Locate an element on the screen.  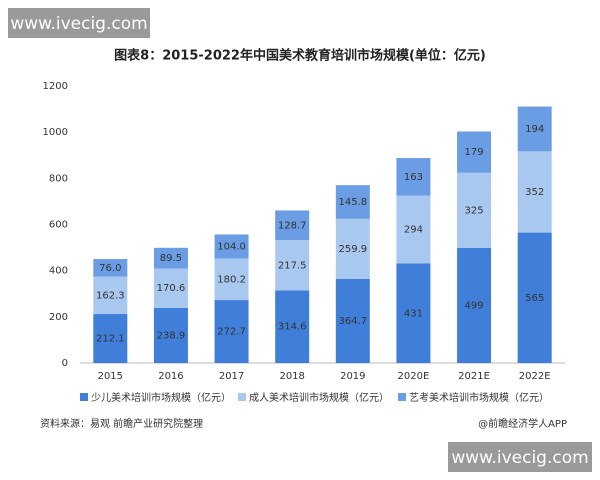
x-tick-label: 2020E is located at coordinates (414, 376).